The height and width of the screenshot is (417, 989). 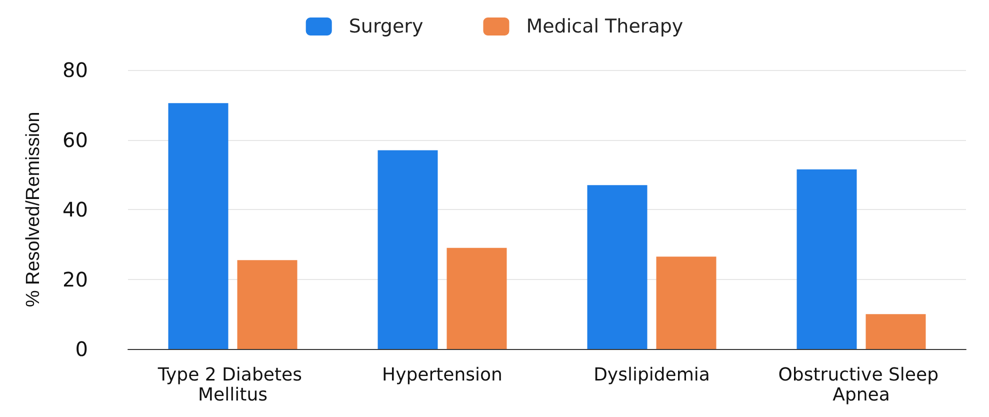 What do you see at coordinates (75, 210) in the screenshot?
I see `y-tick-label: 40` at bounding box center [75, 210].